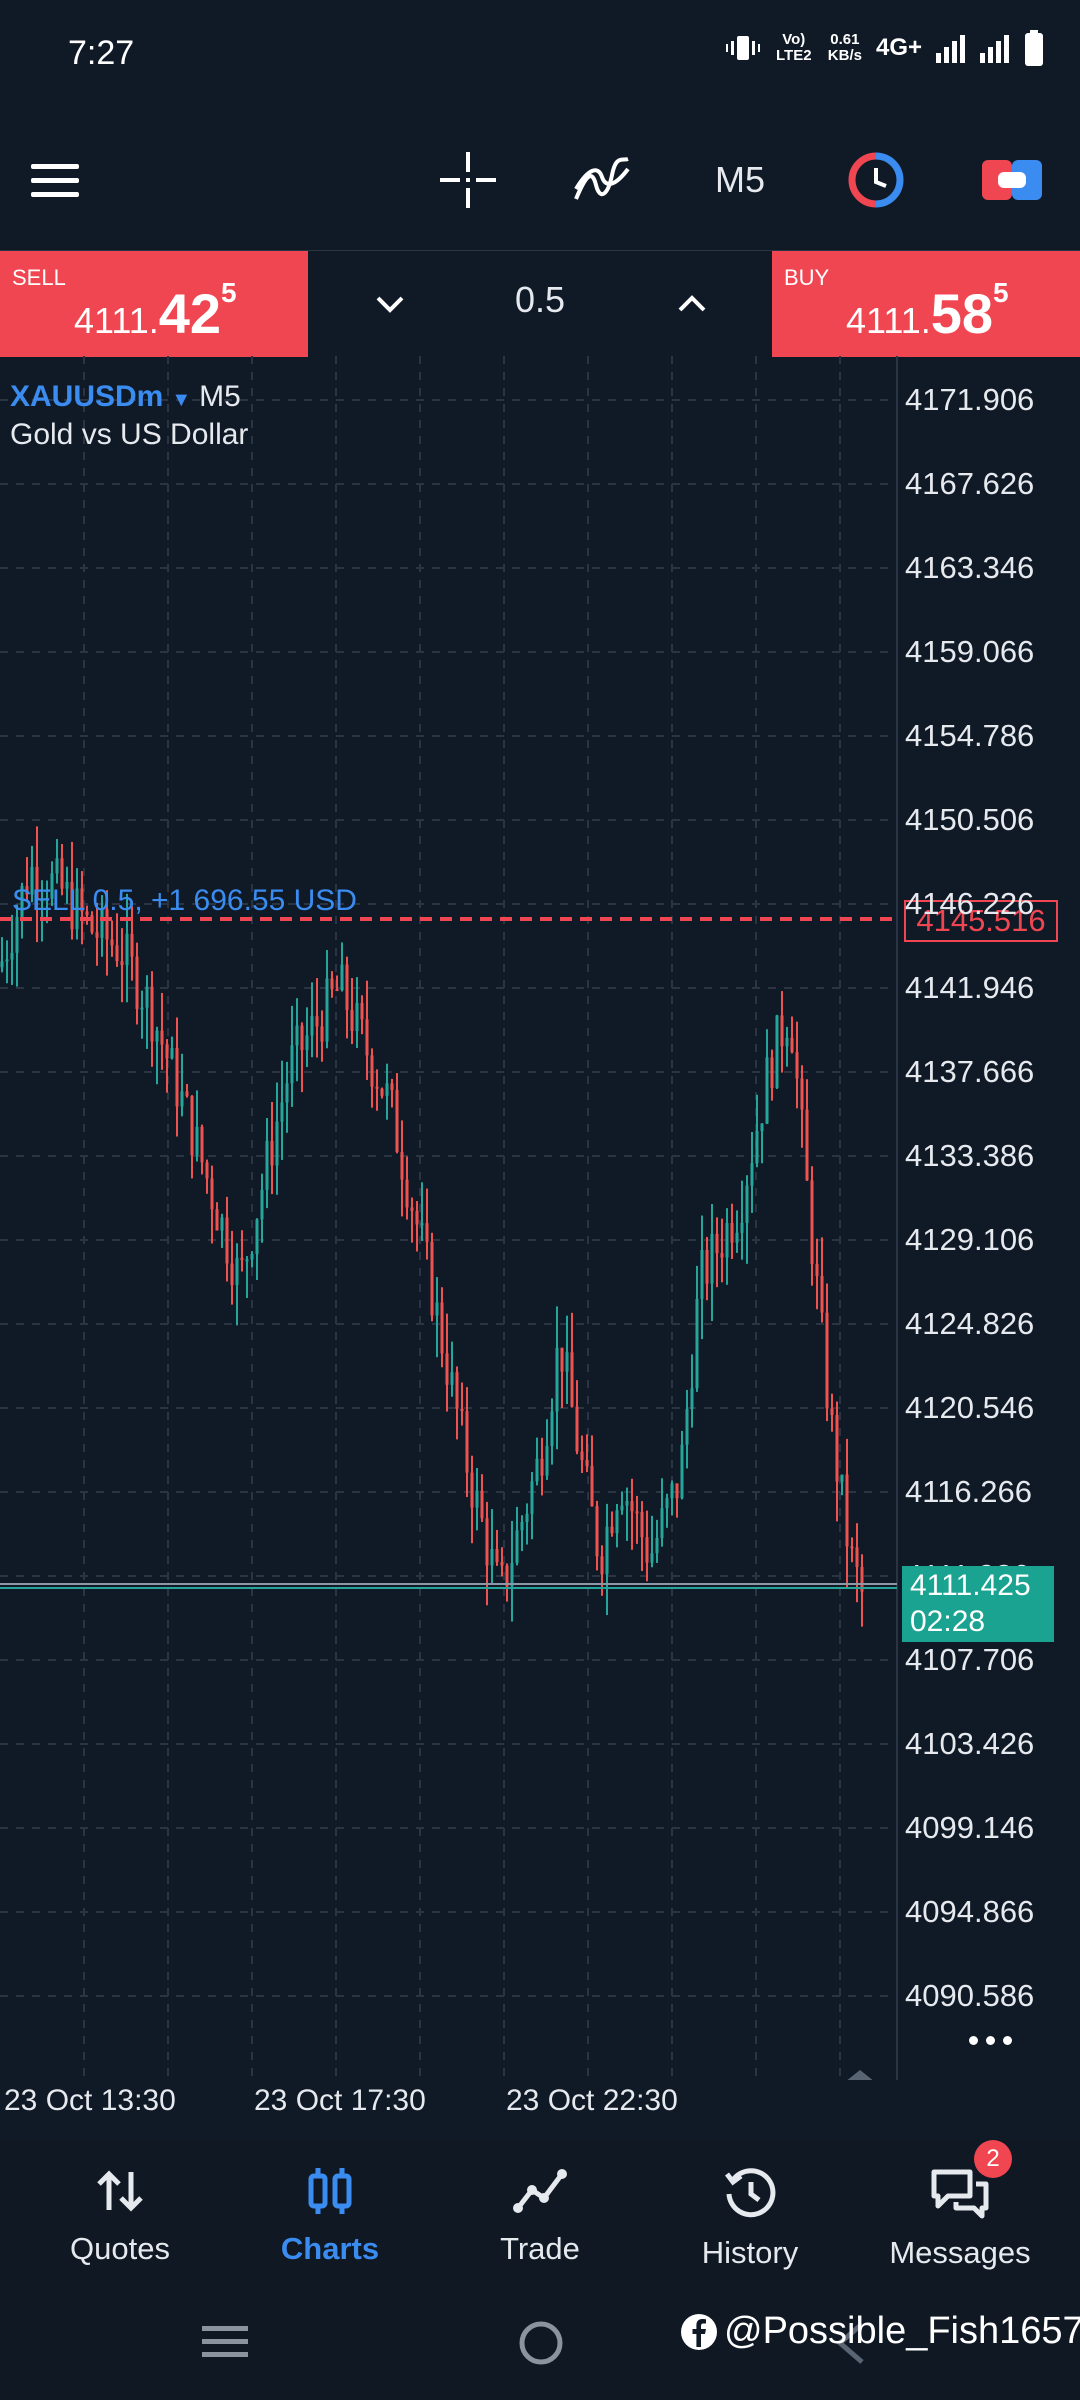 The image size is (1080, 2400). Describe the element at coordinates (540, 2248) in the screenshot. I see `nav-trade-label: Trade` at that location.